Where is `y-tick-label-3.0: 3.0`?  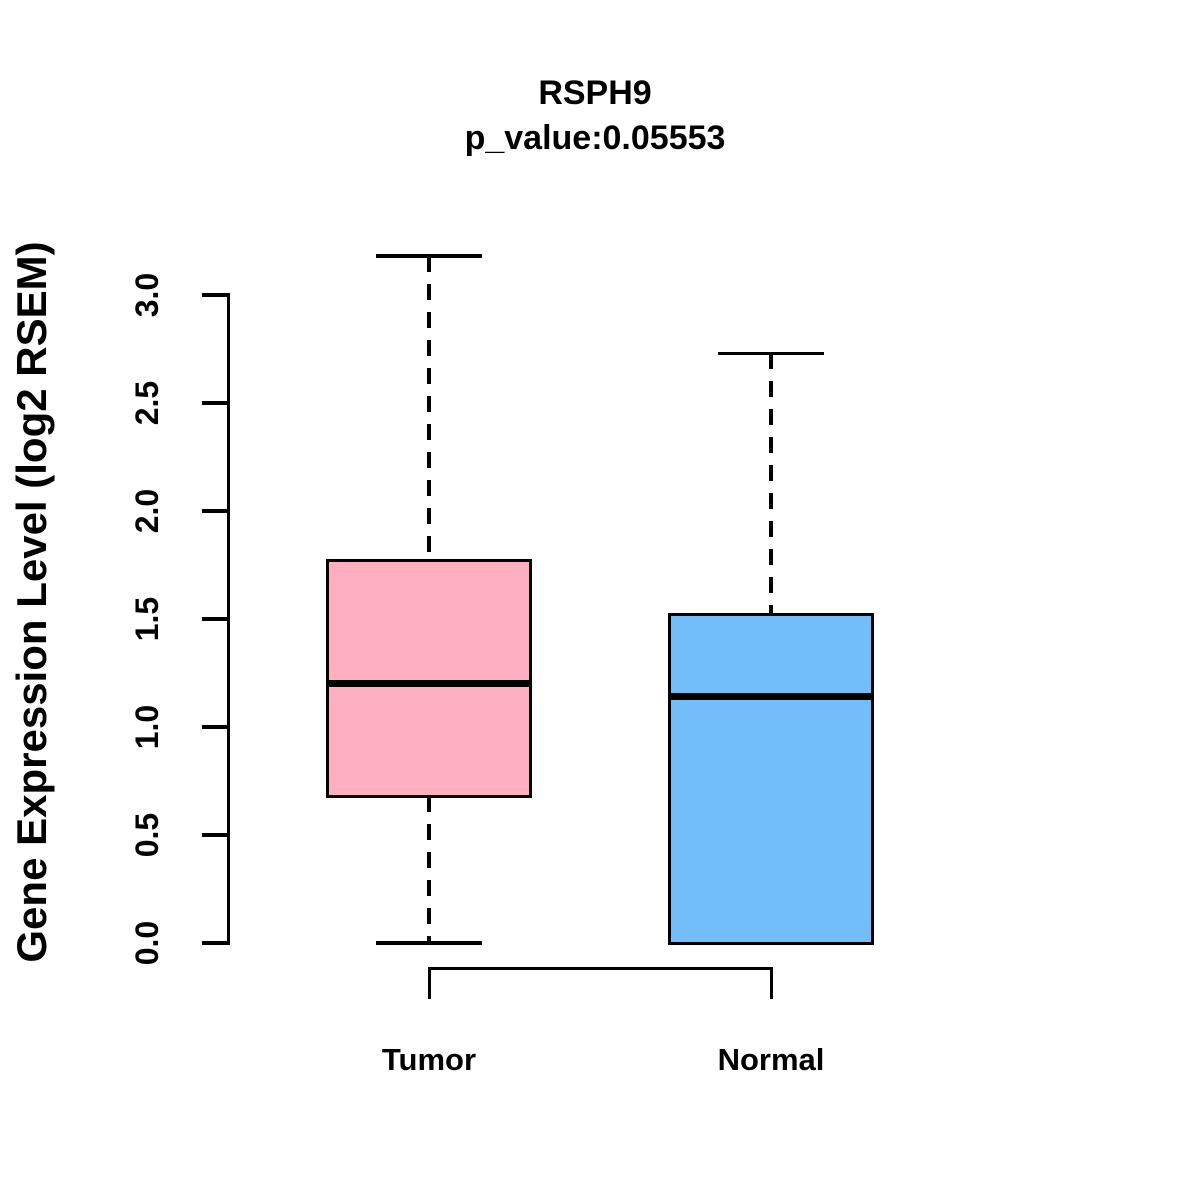
y-tick-label-3.0: 3.0 is located at coordinates (147, 295).